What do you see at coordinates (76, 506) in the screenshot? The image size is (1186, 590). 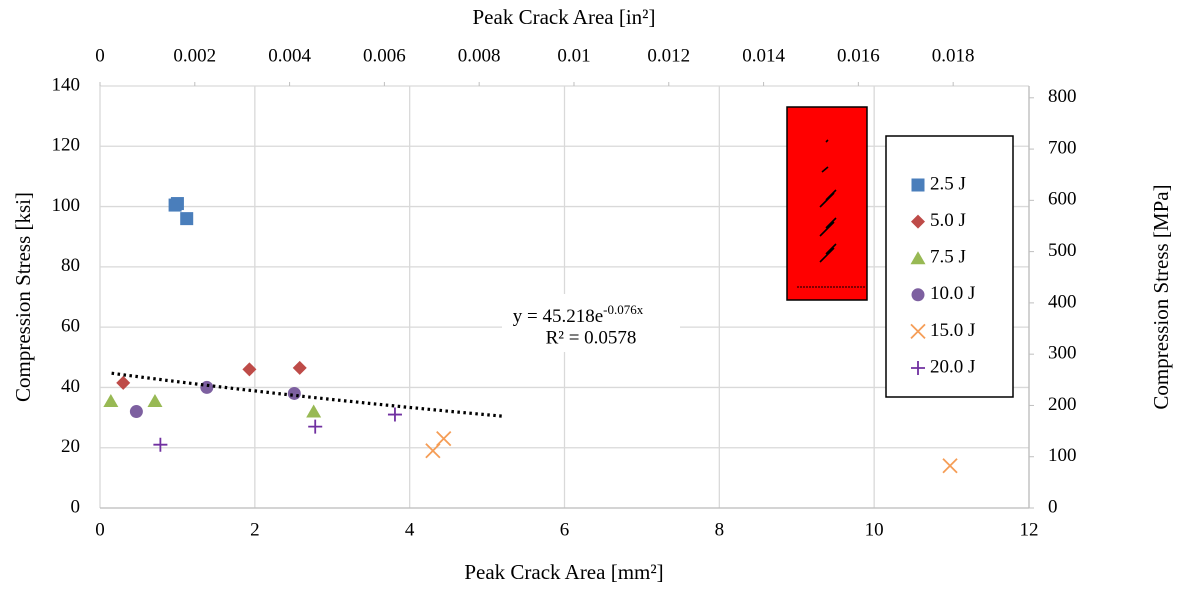 I see `y-tick-label: 0` at bounding box center [76, 506].